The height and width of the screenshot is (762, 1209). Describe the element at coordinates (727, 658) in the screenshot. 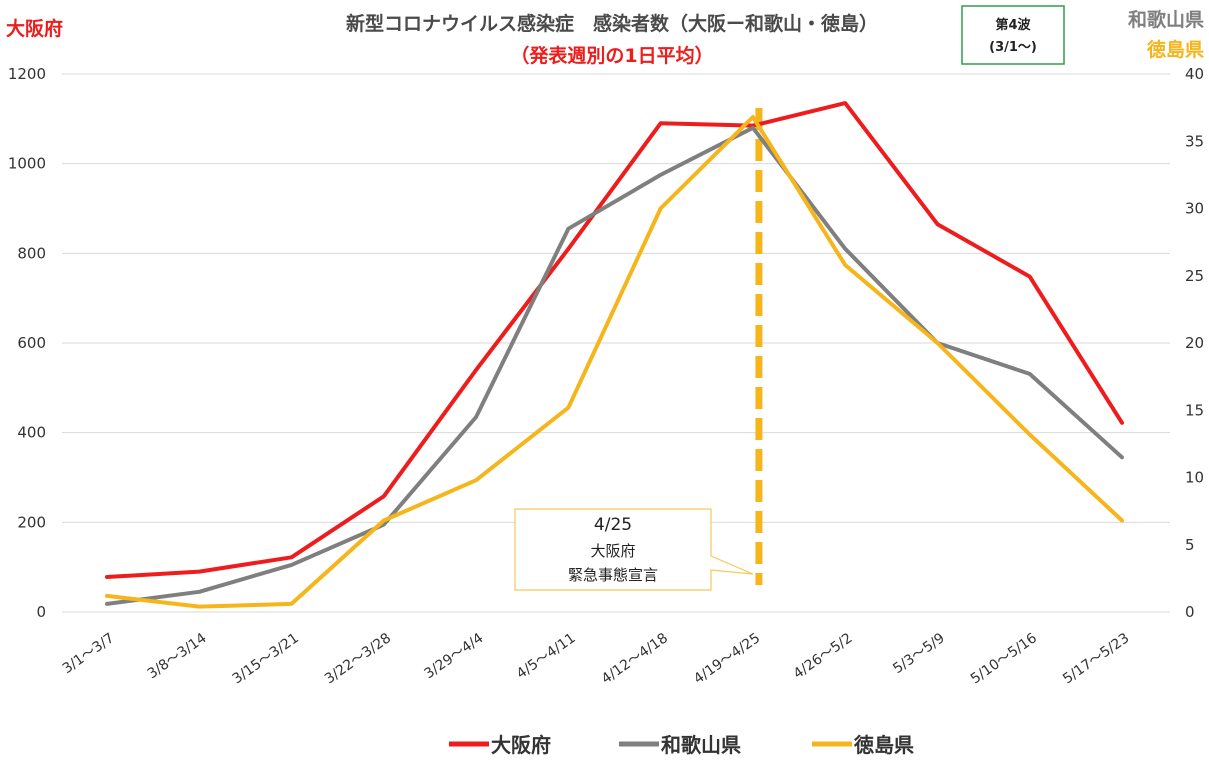

I see `x-tick-label: 4/19～4/25` at that location.